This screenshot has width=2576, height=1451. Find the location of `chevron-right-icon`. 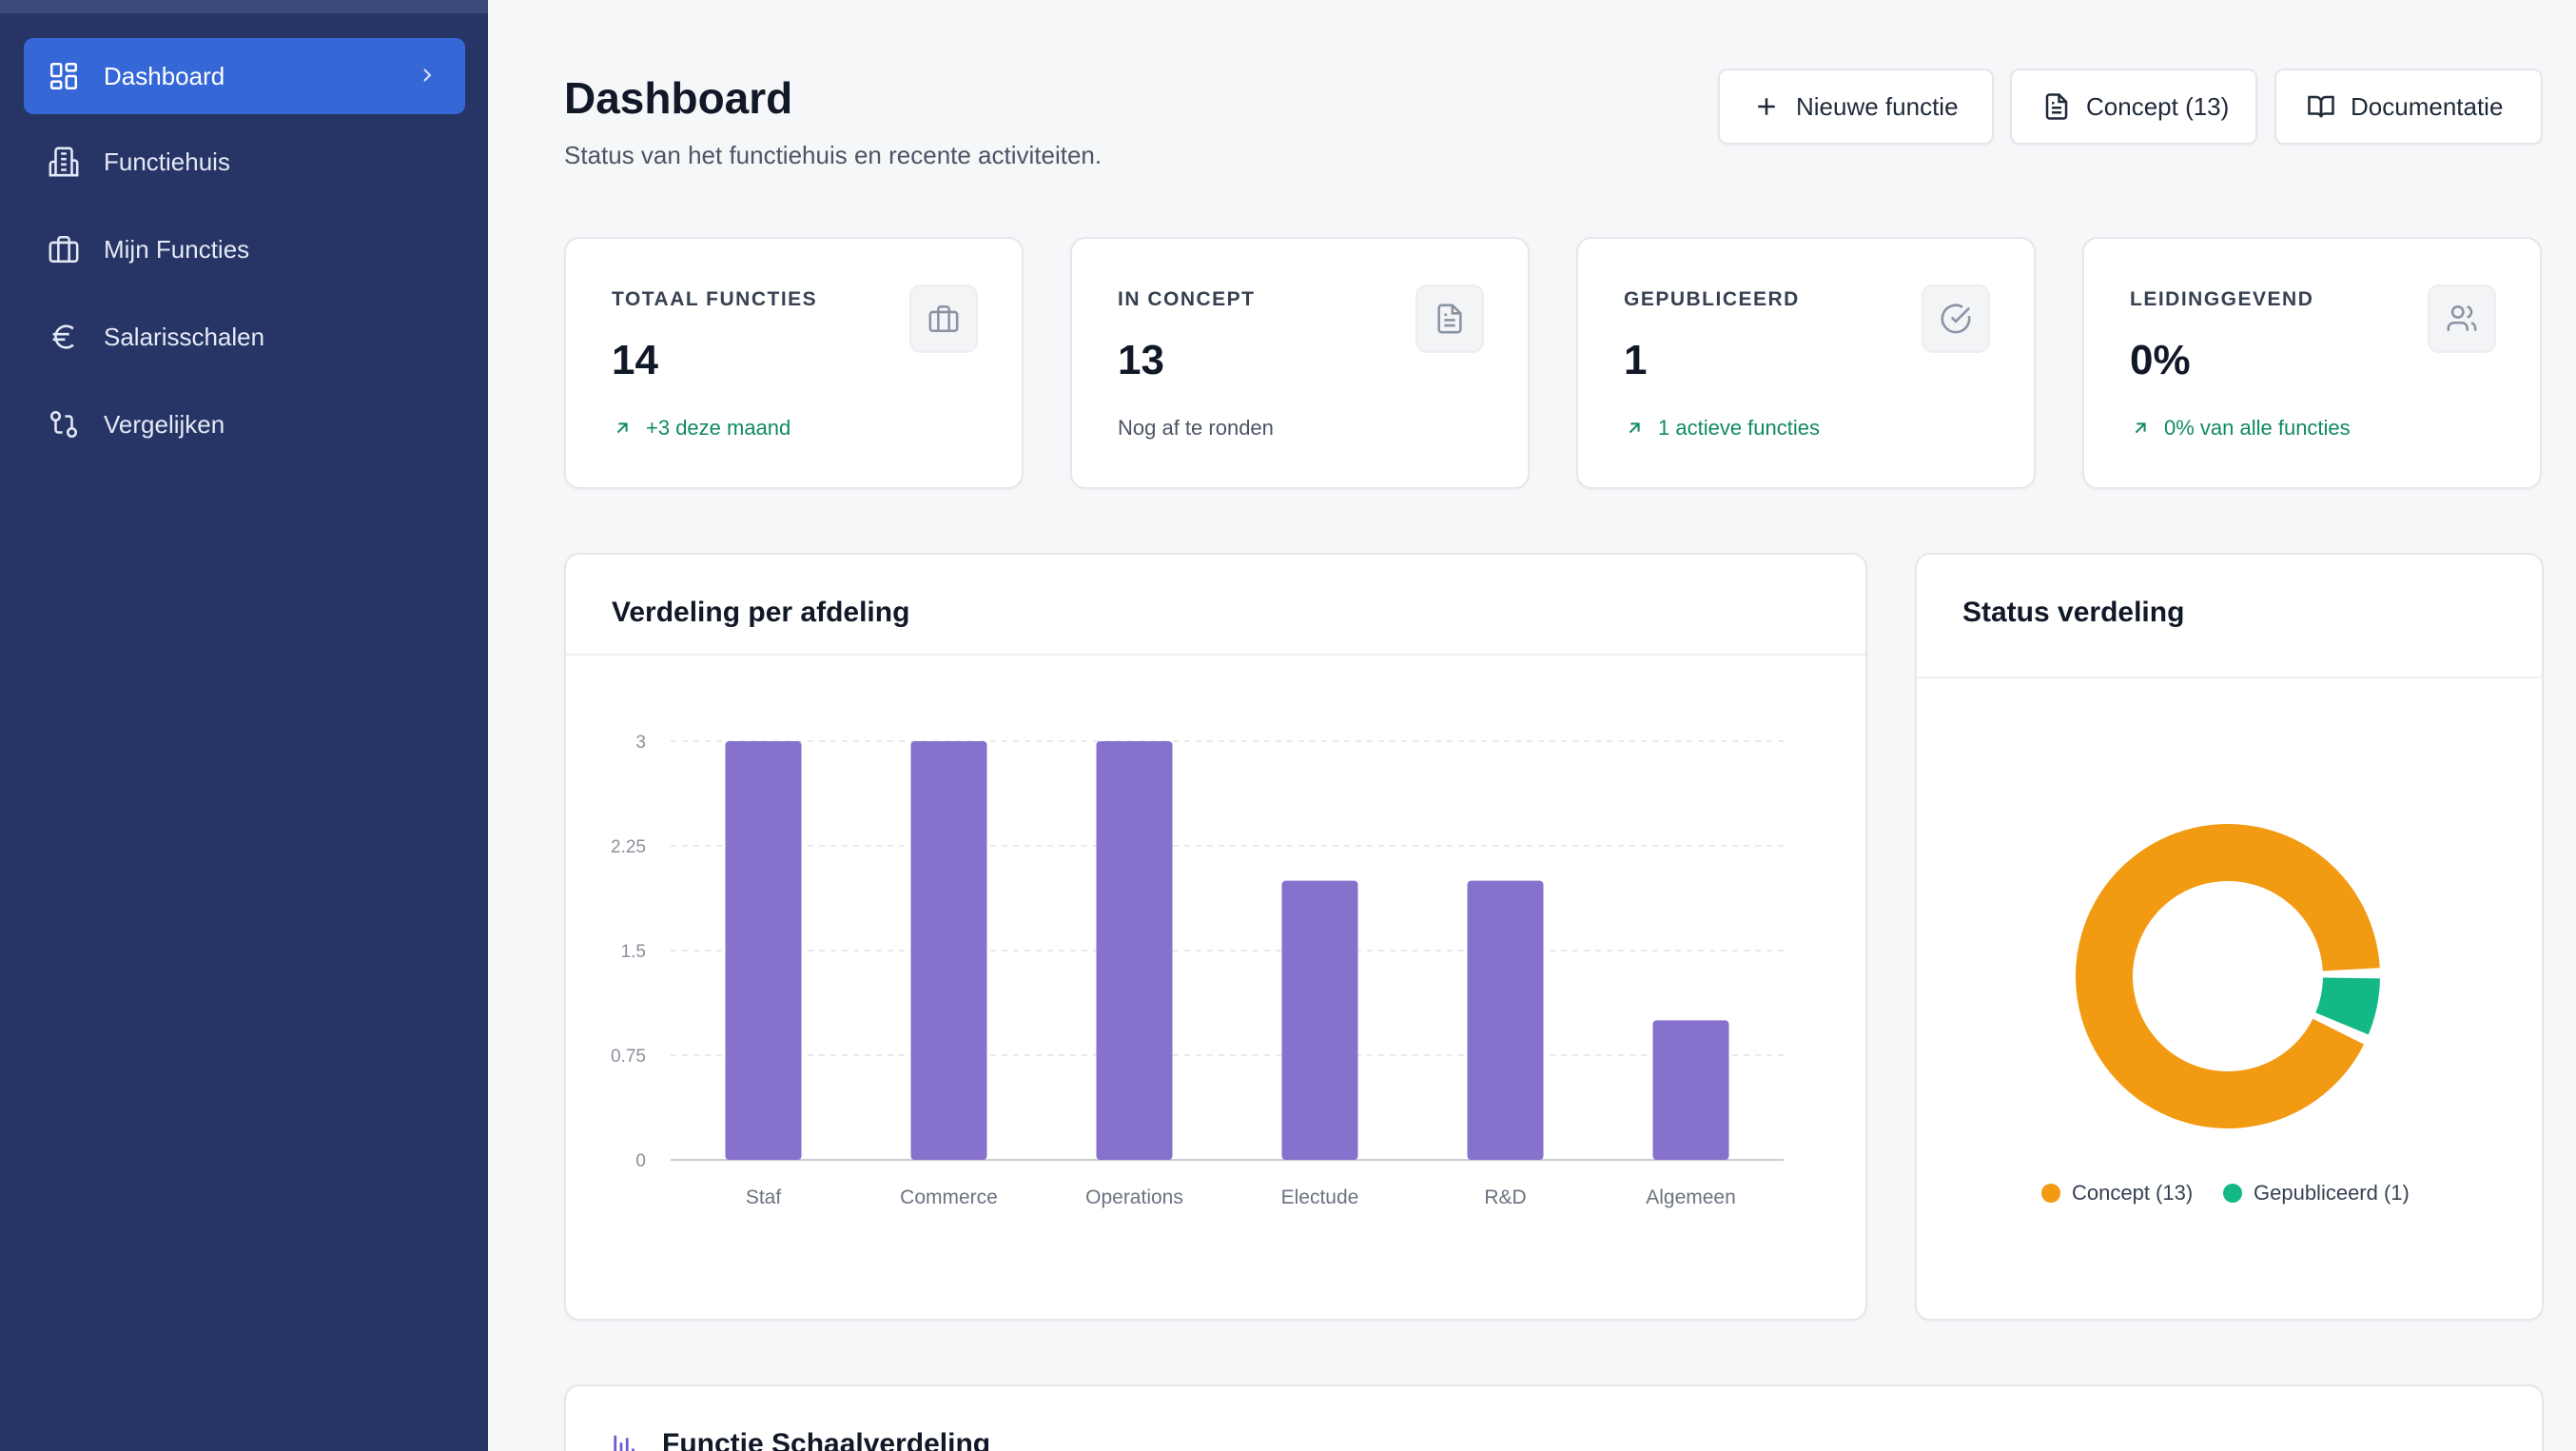

chevron-right-icon is located at coordinates (428, 76).